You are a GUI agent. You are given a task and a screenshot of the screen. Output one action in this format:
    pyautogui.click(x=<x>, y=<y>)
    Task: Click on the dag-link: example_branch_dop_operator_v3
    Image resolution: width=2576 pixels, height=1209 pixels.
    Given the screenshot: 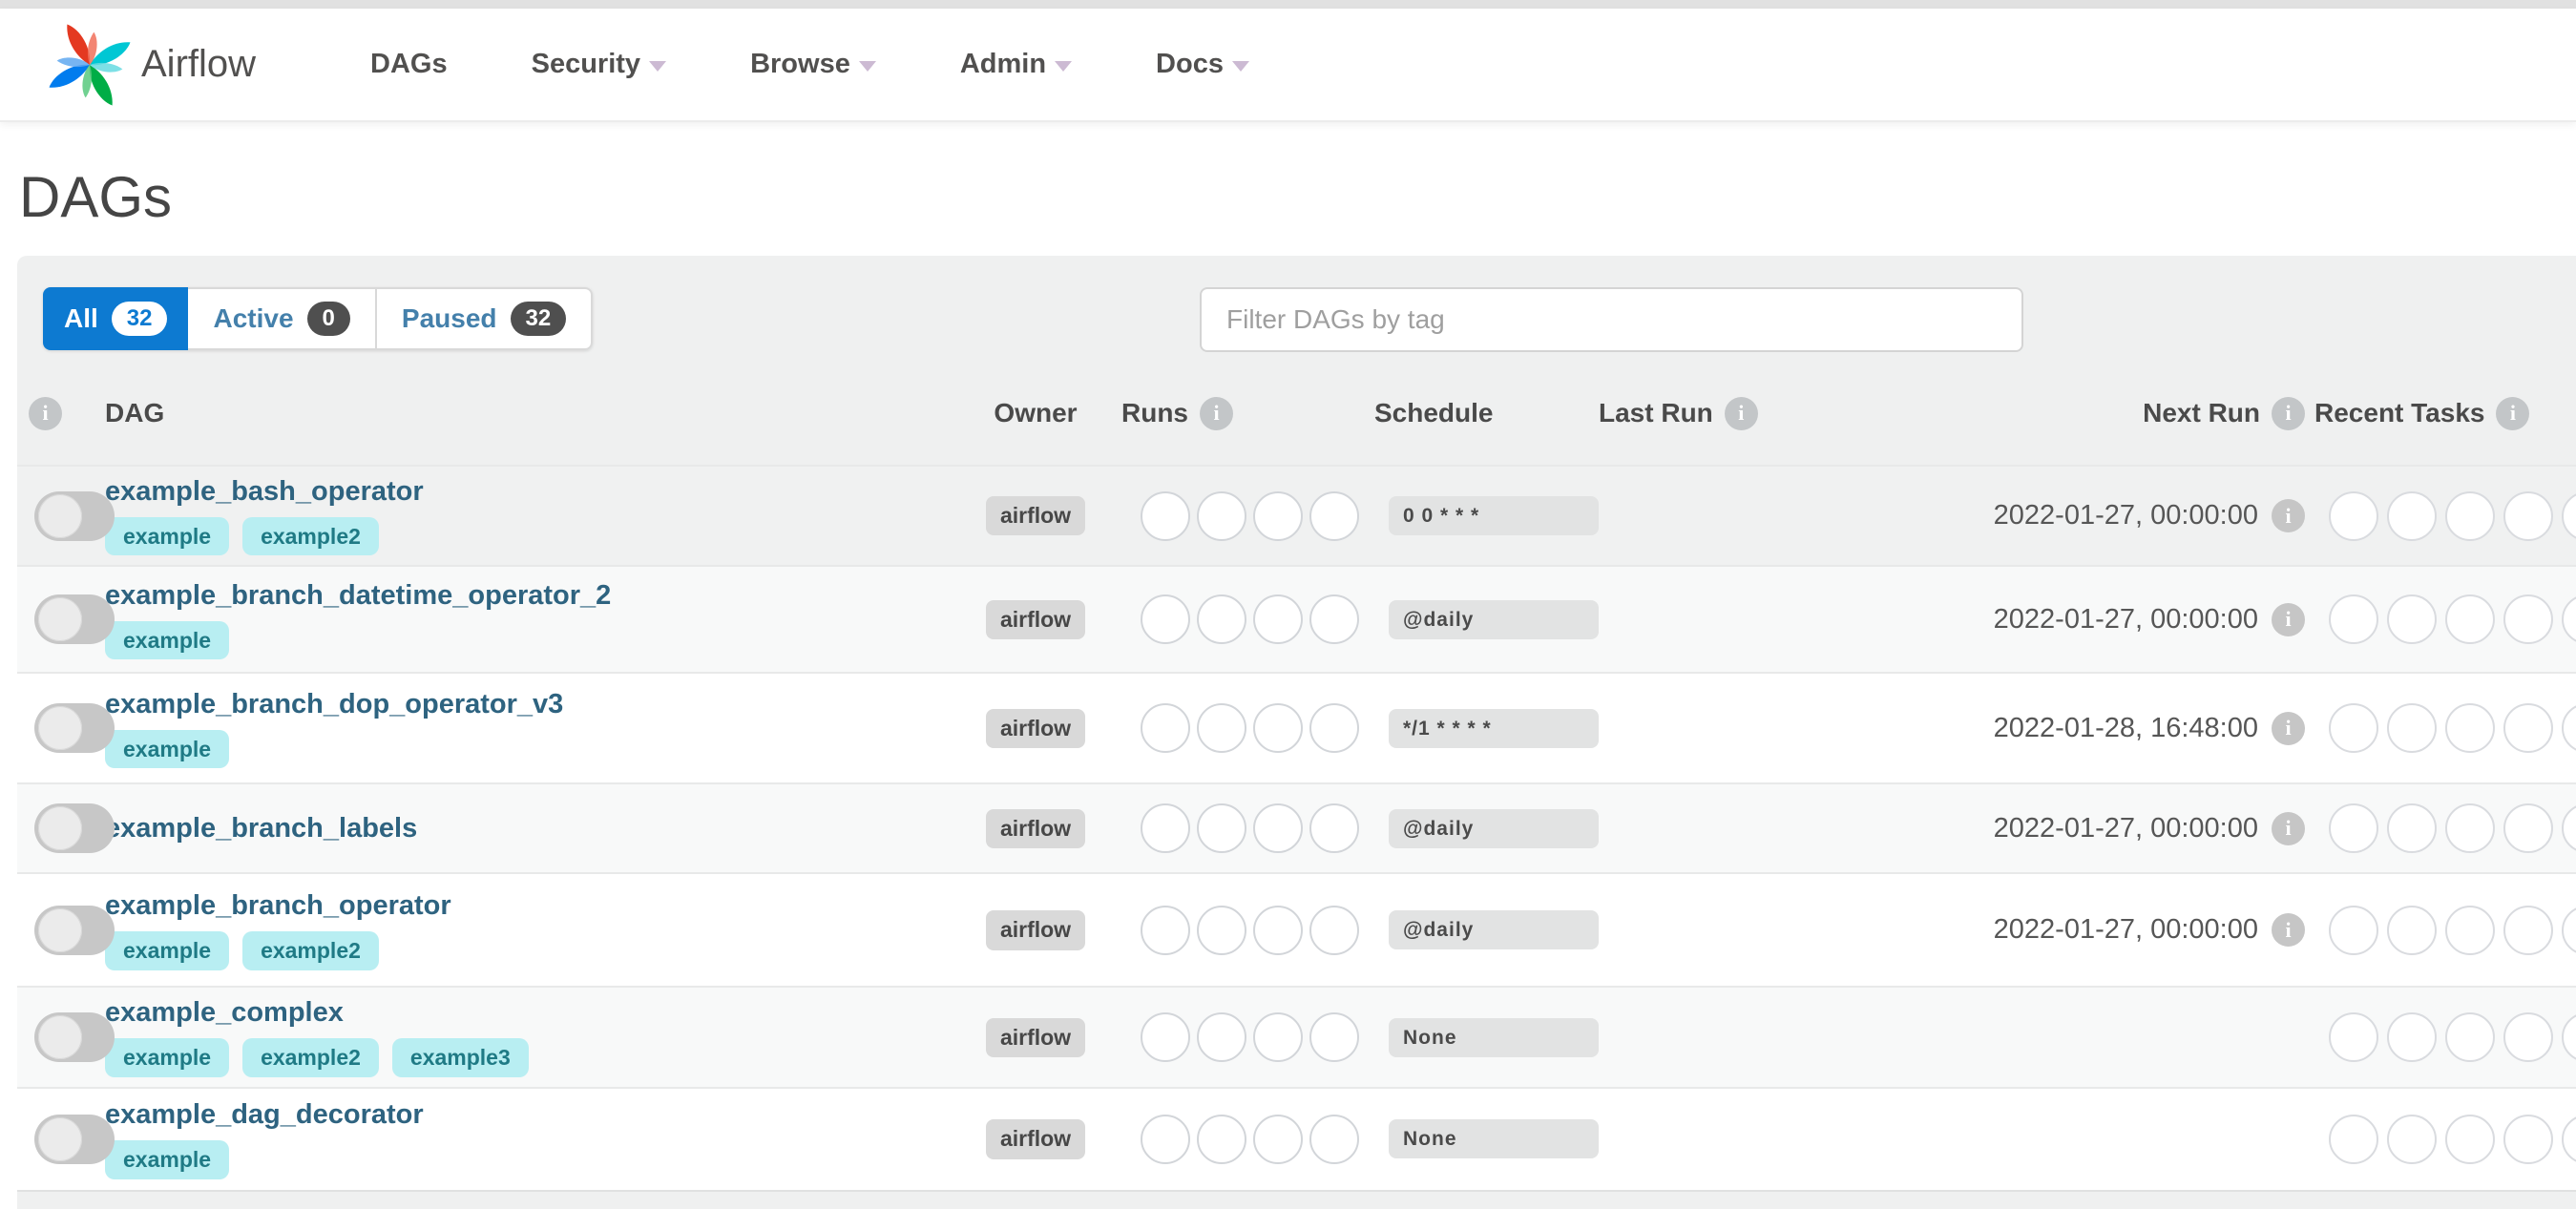 What is the action you would take?
    pyautogui.click(x=334, y=704)
    